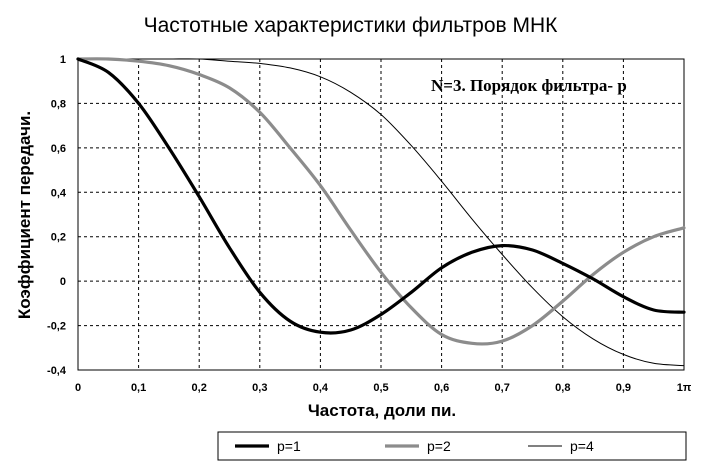 Image resolution: width=701 pixels, height=472 pixels. I want to click on legend-label-p1: p=1, so click(289, 446).